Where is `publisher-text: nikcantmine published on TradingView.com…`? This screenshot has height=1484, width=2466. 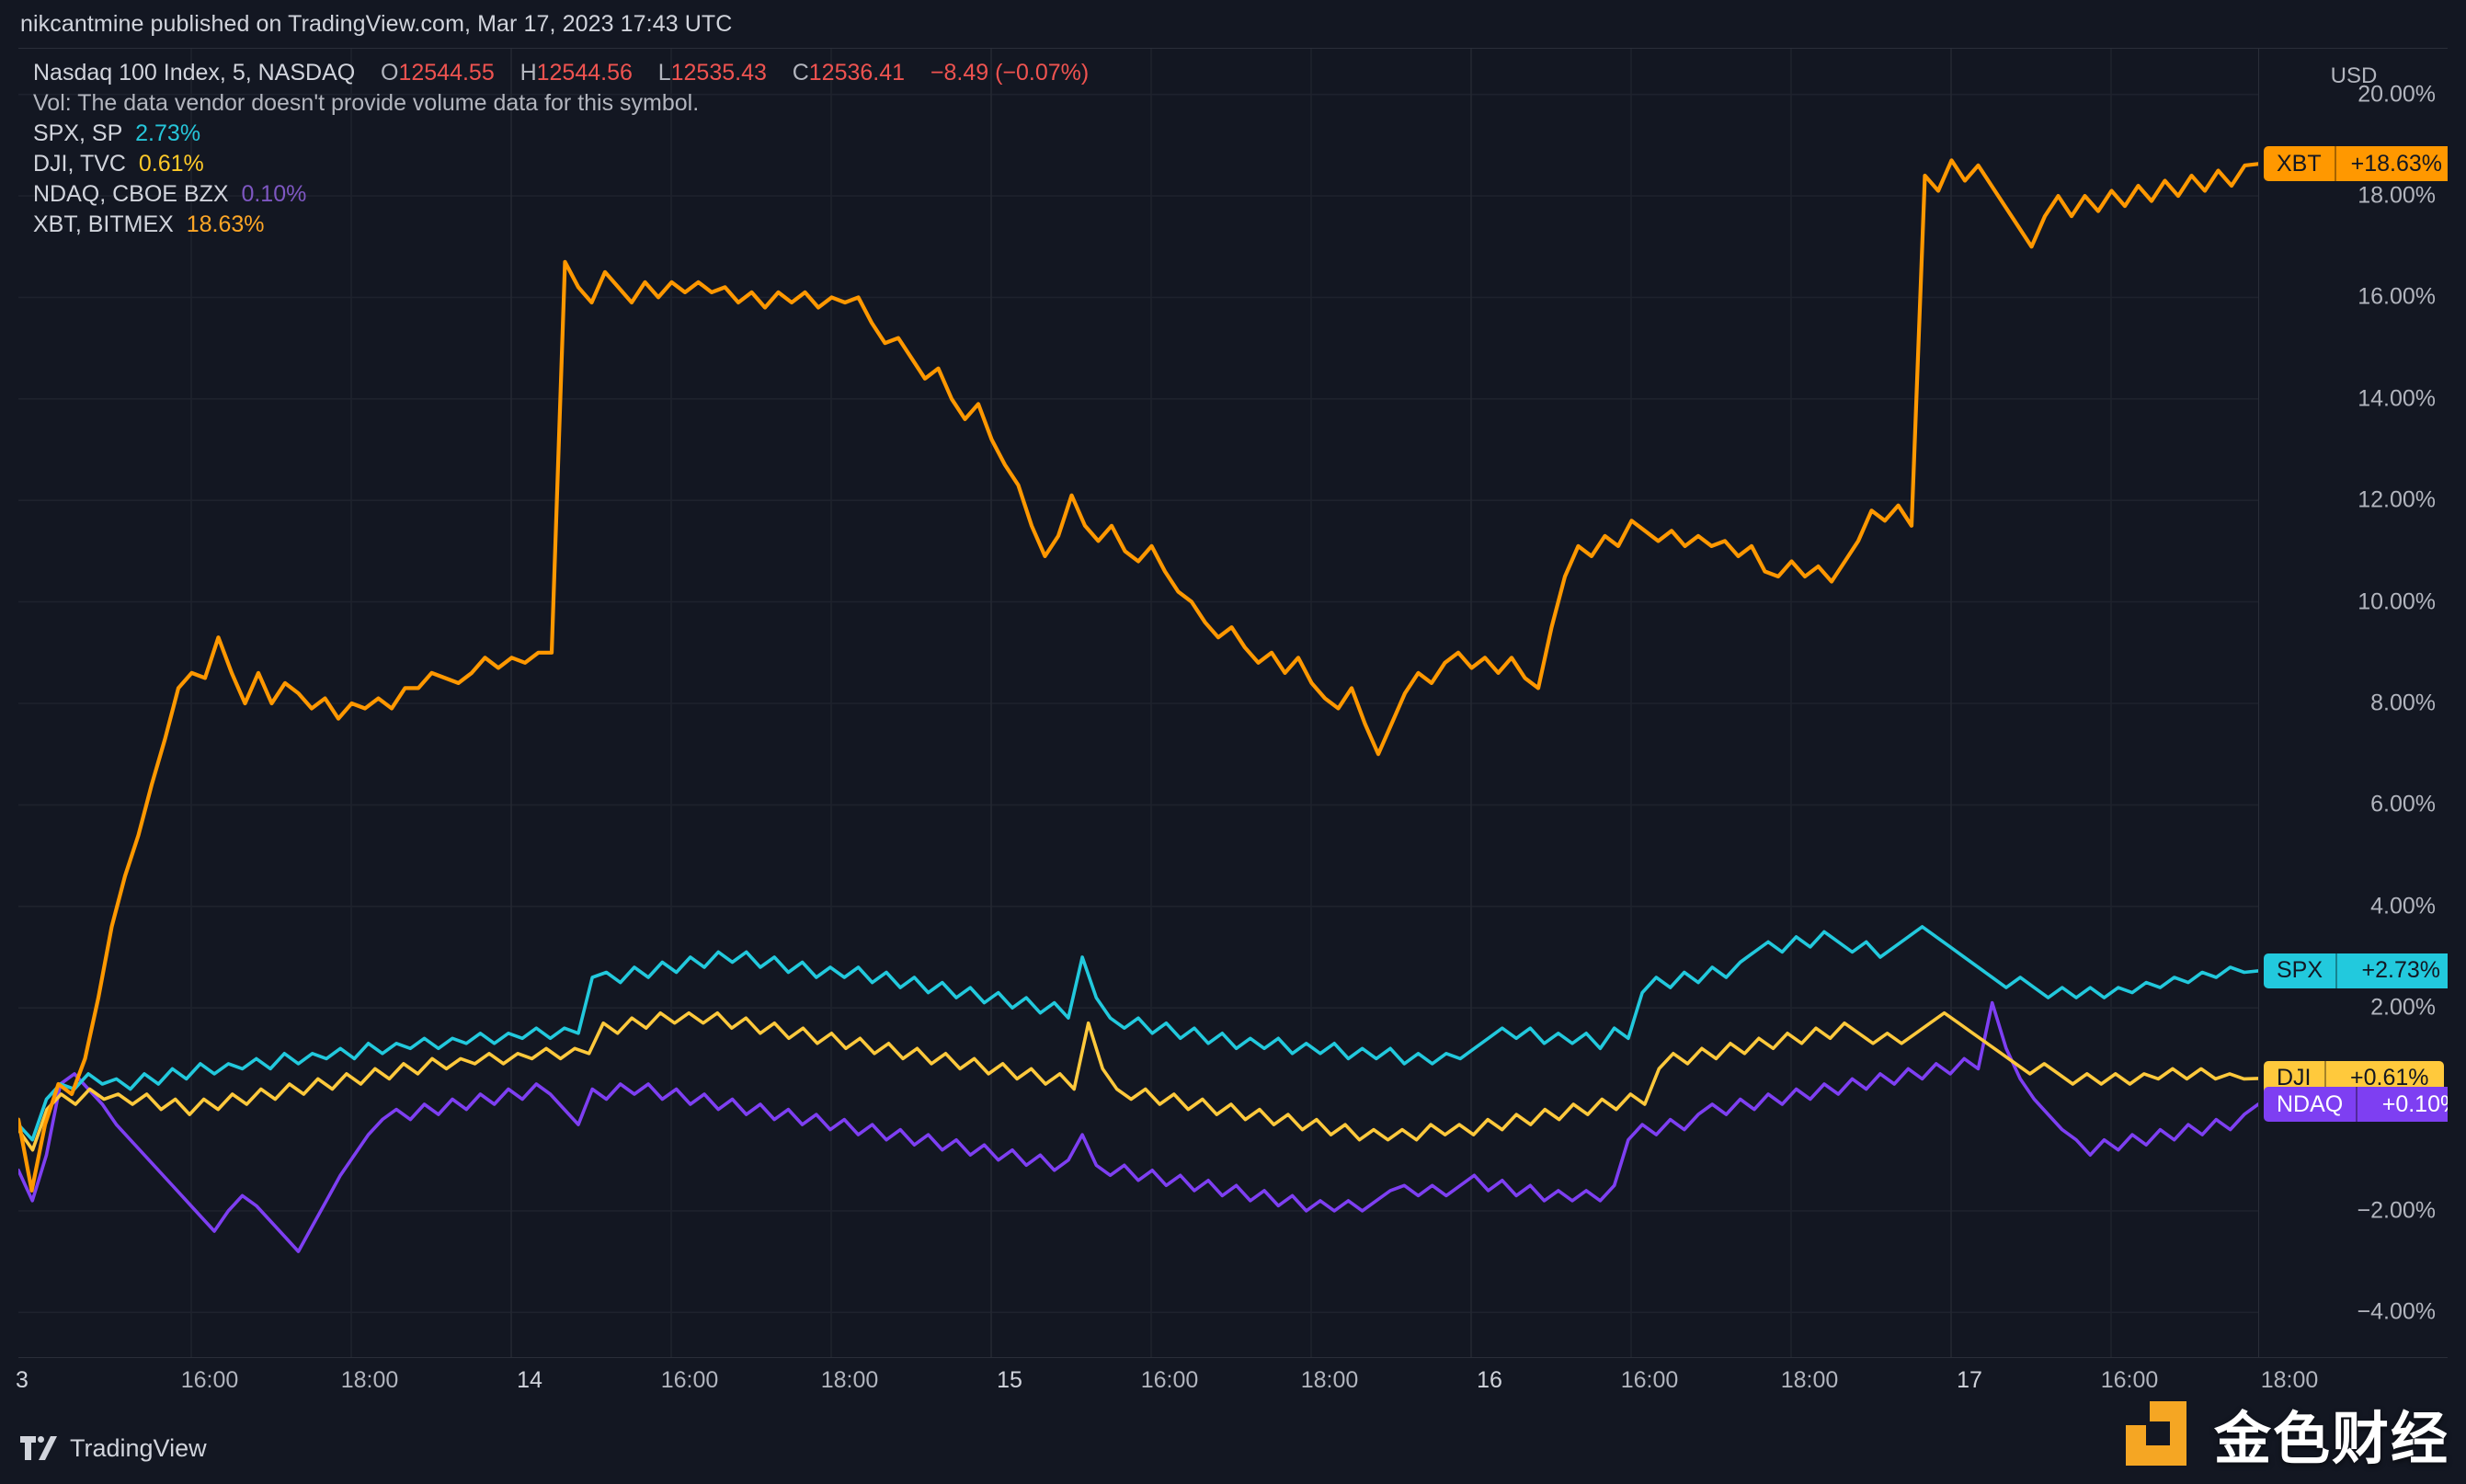
publisher-text: nikcantmine published on TradingView.com… is located at coordinates (376, 23).